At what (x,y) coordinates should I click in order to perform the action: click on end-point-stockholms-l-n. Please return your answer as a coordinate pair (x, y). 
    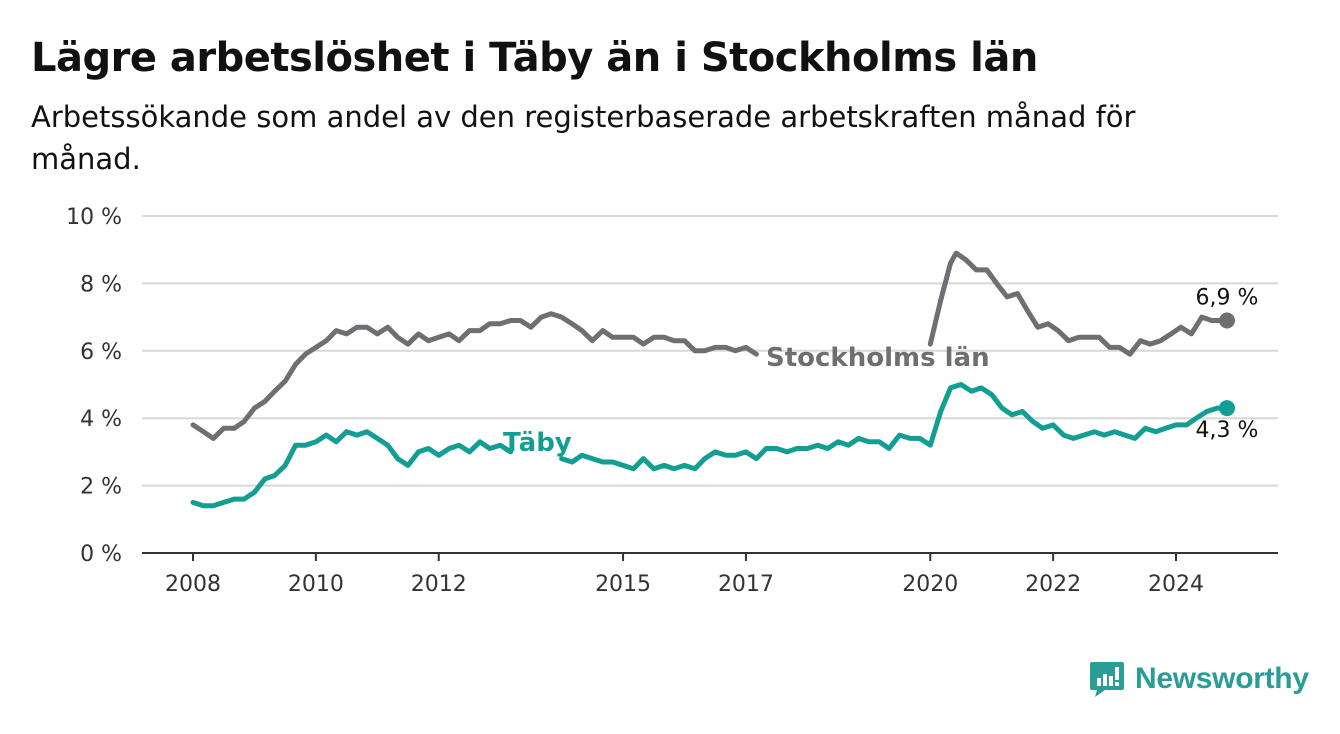
    Looking at the image, I should click on (1227, 320).